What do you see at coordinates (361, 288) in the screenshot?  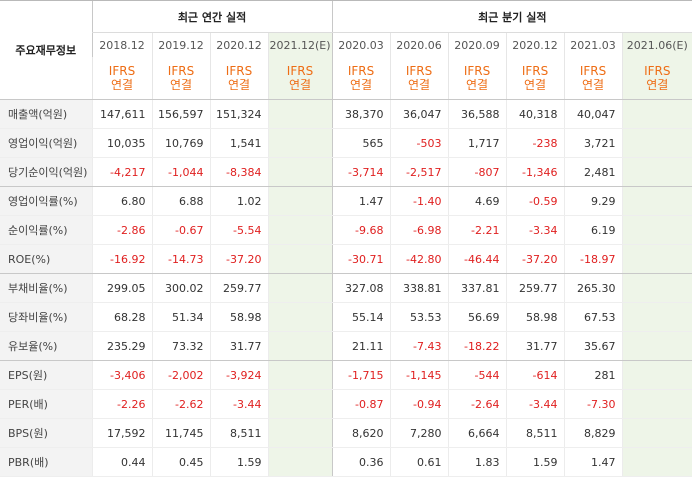 I see `quarter-value-cell: 327.08` at bounding box center [361, 288].